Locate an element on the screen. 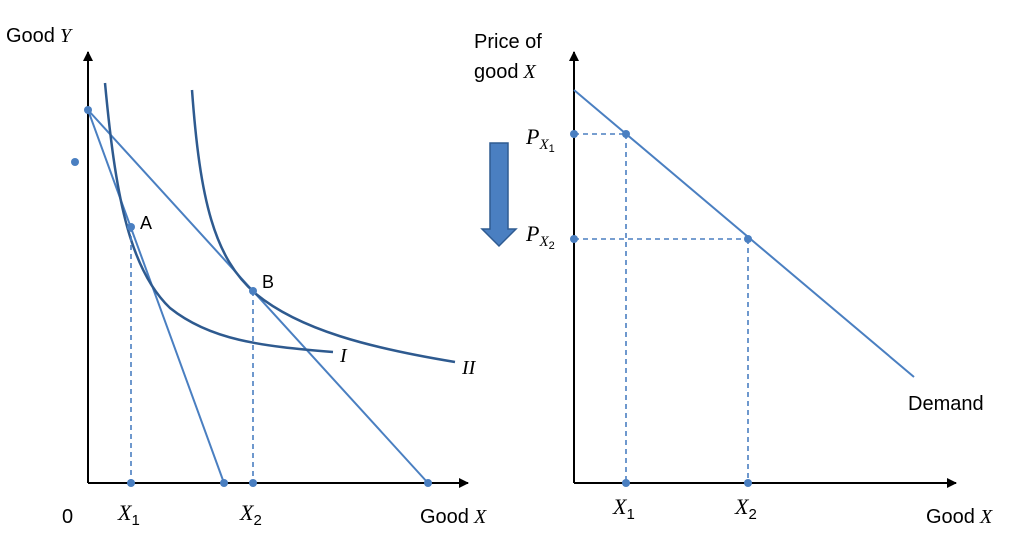 The height and width of the screenshot is (551, 1025). indifference-curve-i is located at coordinates (218, 218).